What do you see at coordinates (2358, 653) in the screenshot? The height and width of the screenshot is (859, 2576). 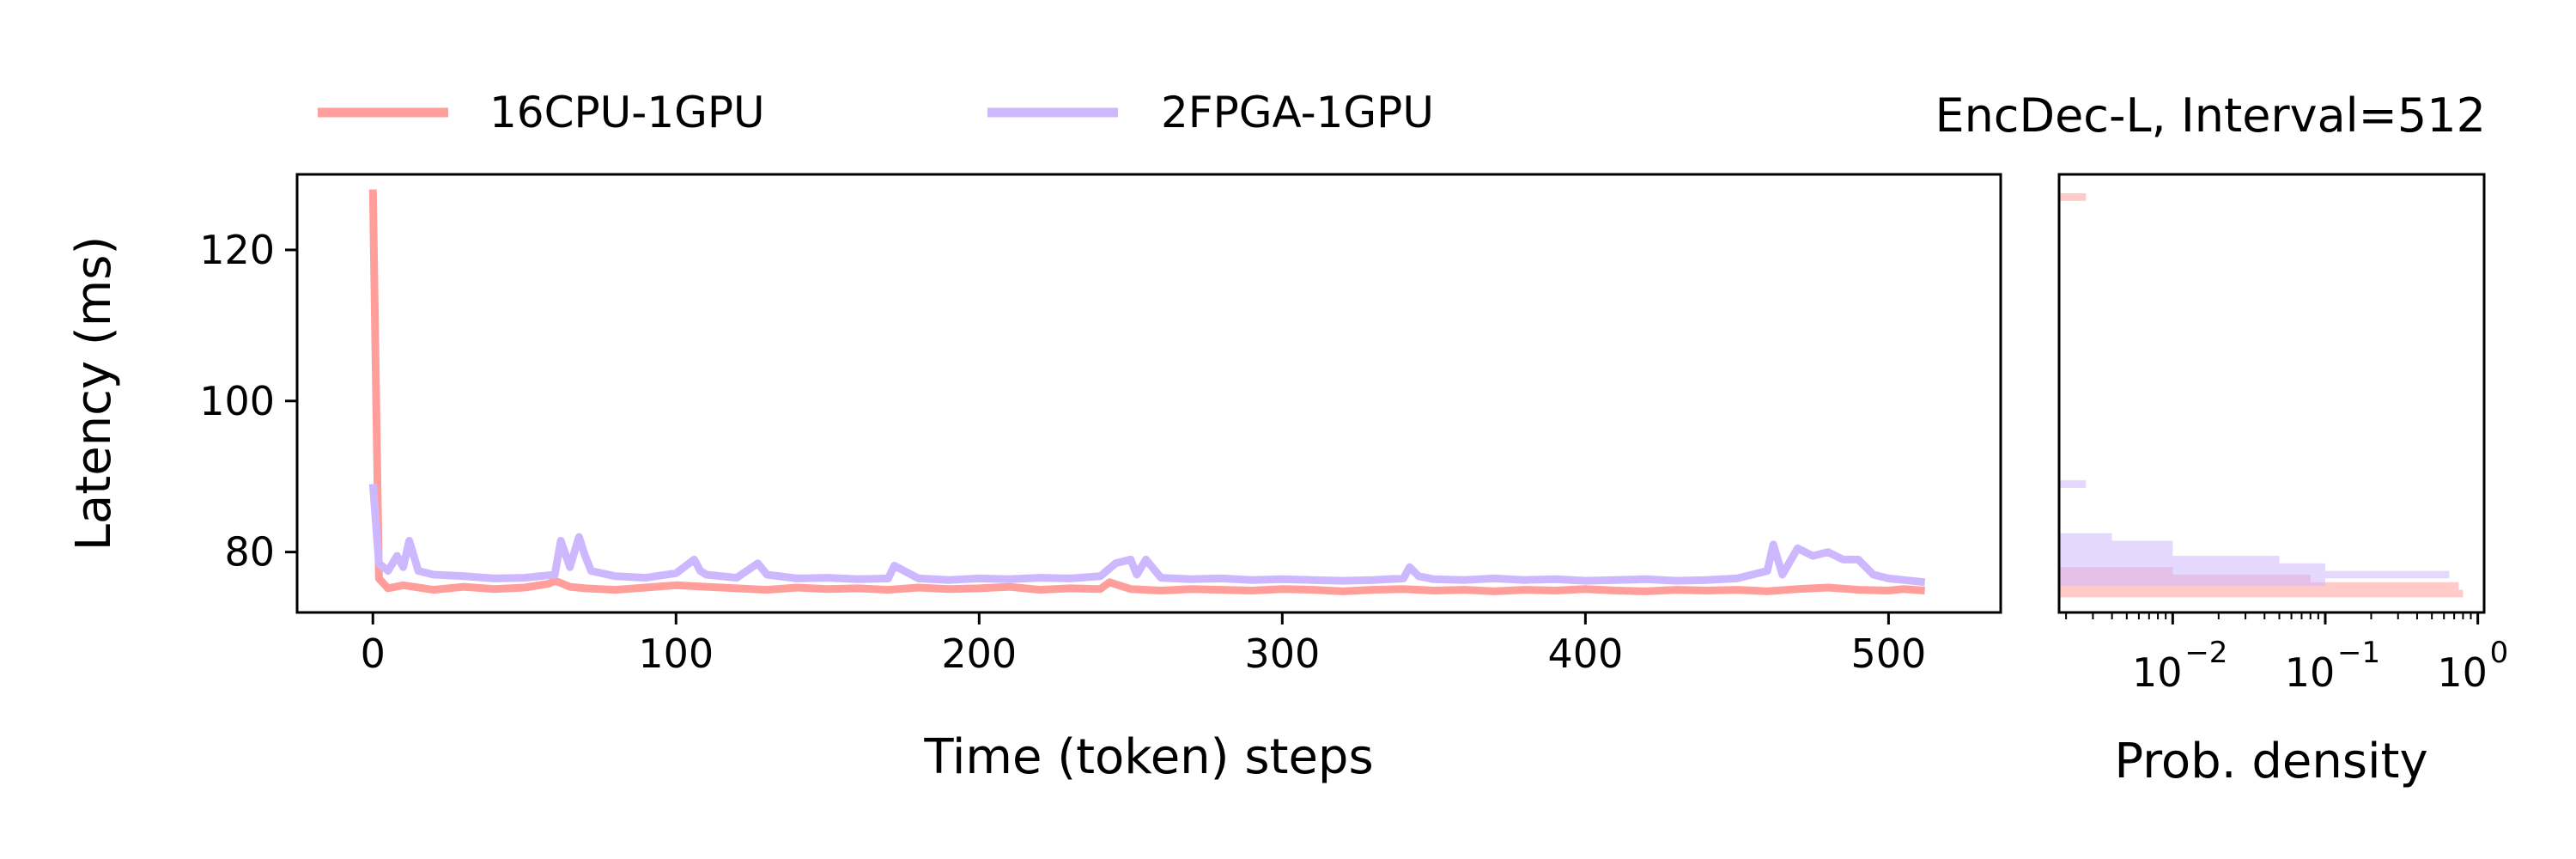 I see `side-x-tick-exponent: −1` at bounding box center [2358, 653].